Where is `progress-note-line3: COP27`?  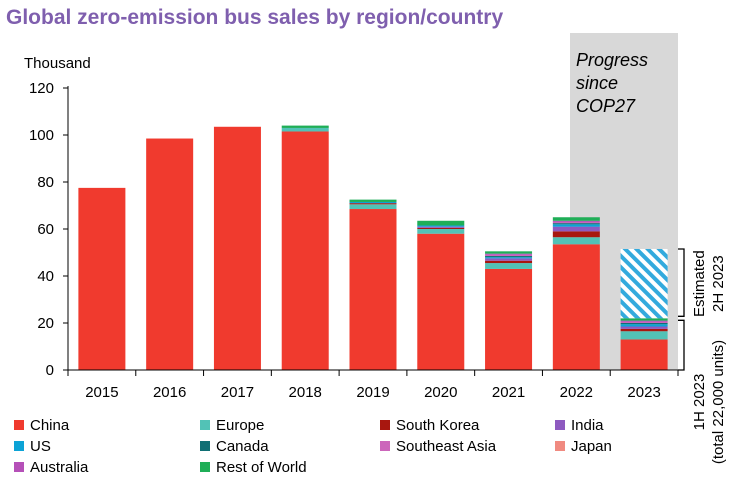 progress-note-line3: COP27 is located at coordinates (606, 106).